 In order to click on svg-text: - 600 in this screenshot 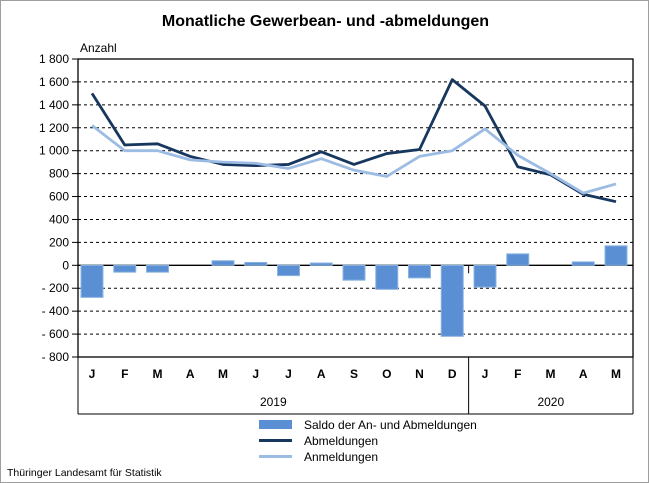, I will do `click(56, 334)`.